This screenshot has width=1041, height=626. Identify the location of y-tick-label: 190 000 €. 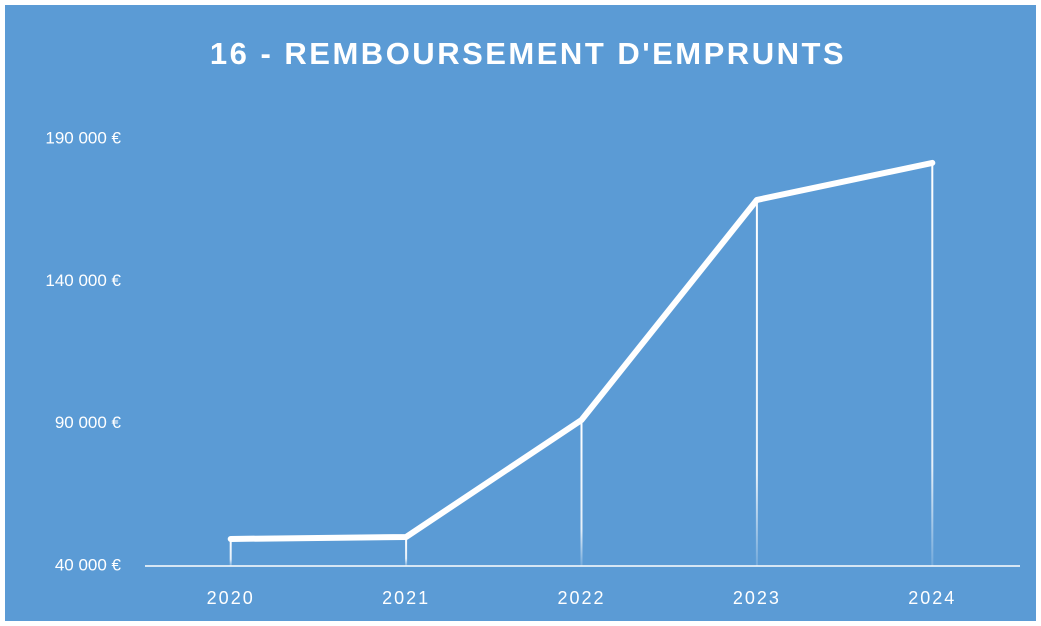
(83, 137).